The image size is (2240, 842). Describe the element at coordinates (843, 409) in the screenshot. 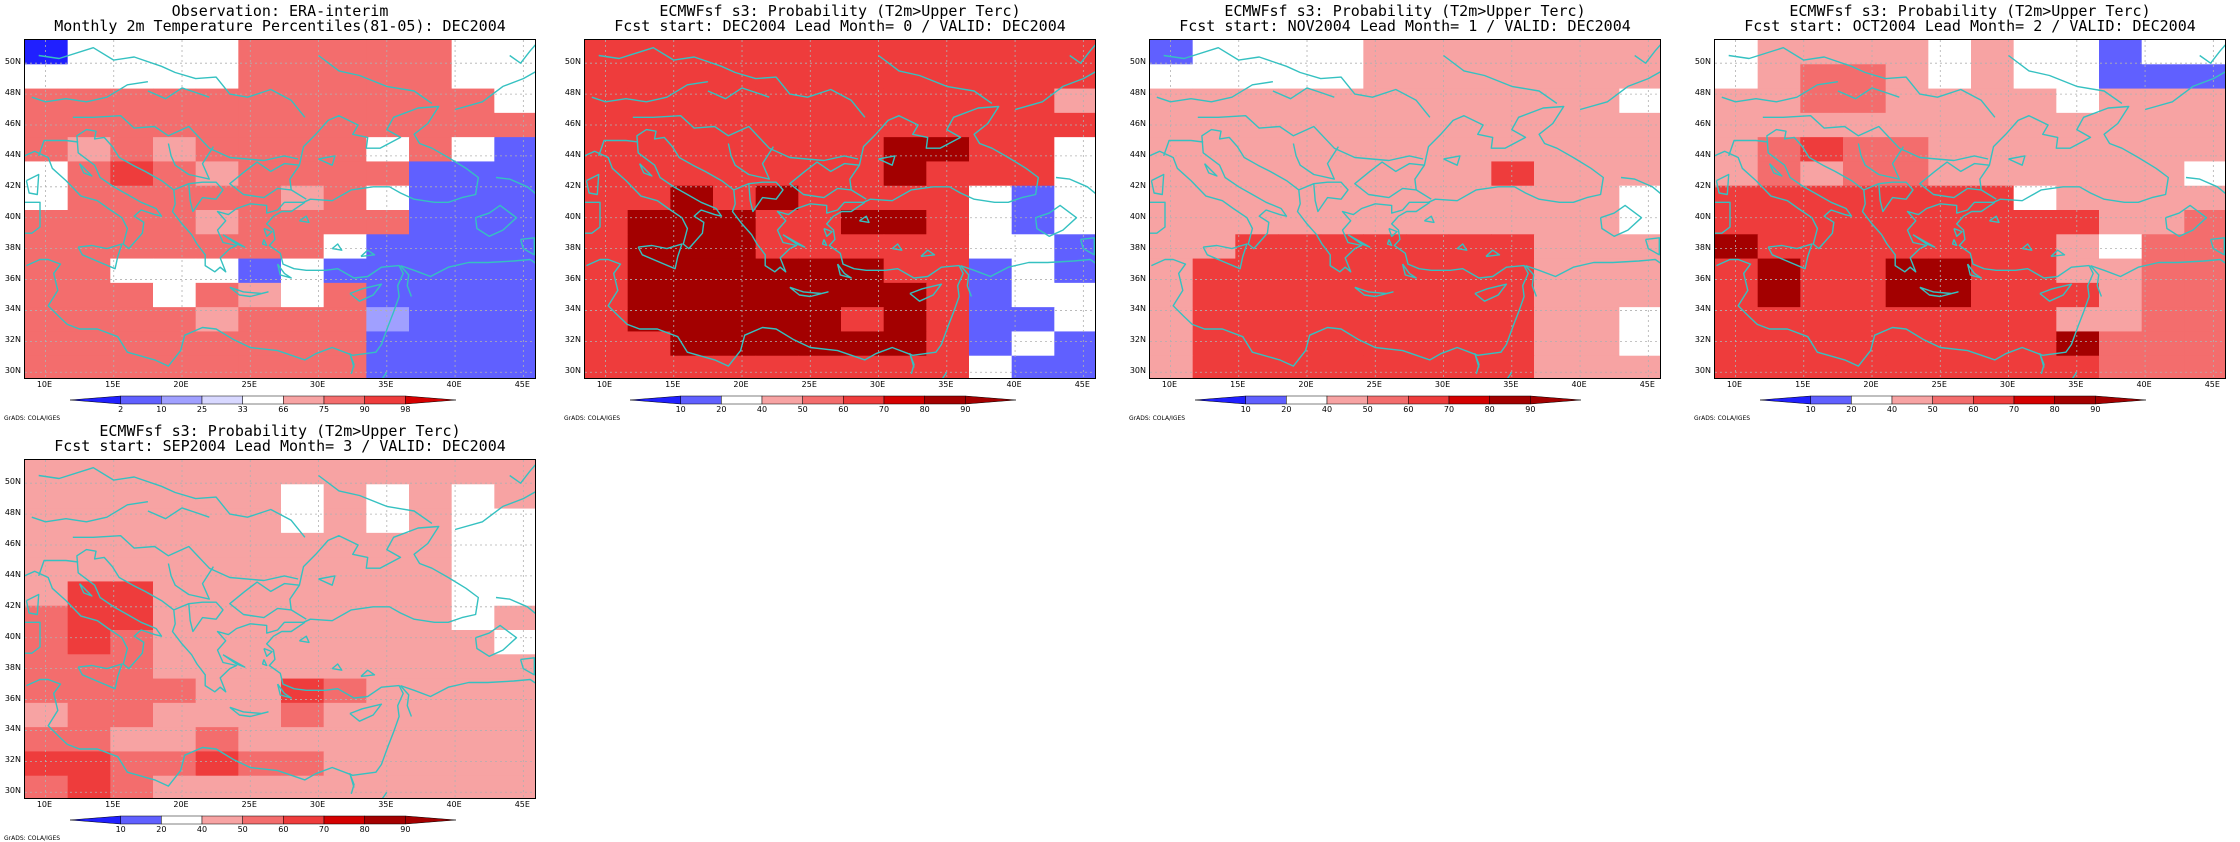

I see `colorbar-label: 60` at that location.